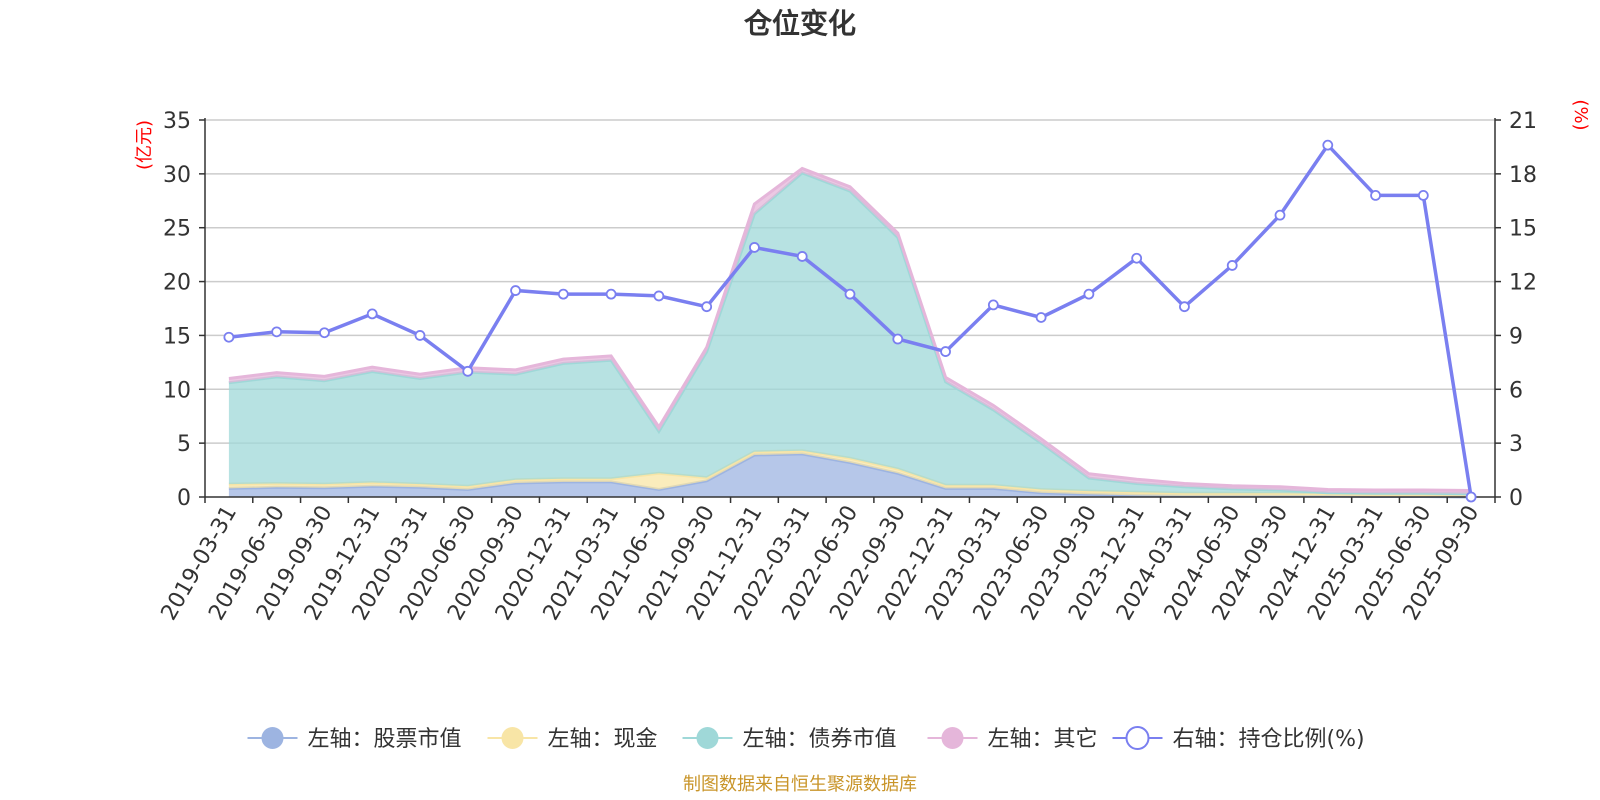  I want to click on right-tick-label: 6, so click(1516, 390).